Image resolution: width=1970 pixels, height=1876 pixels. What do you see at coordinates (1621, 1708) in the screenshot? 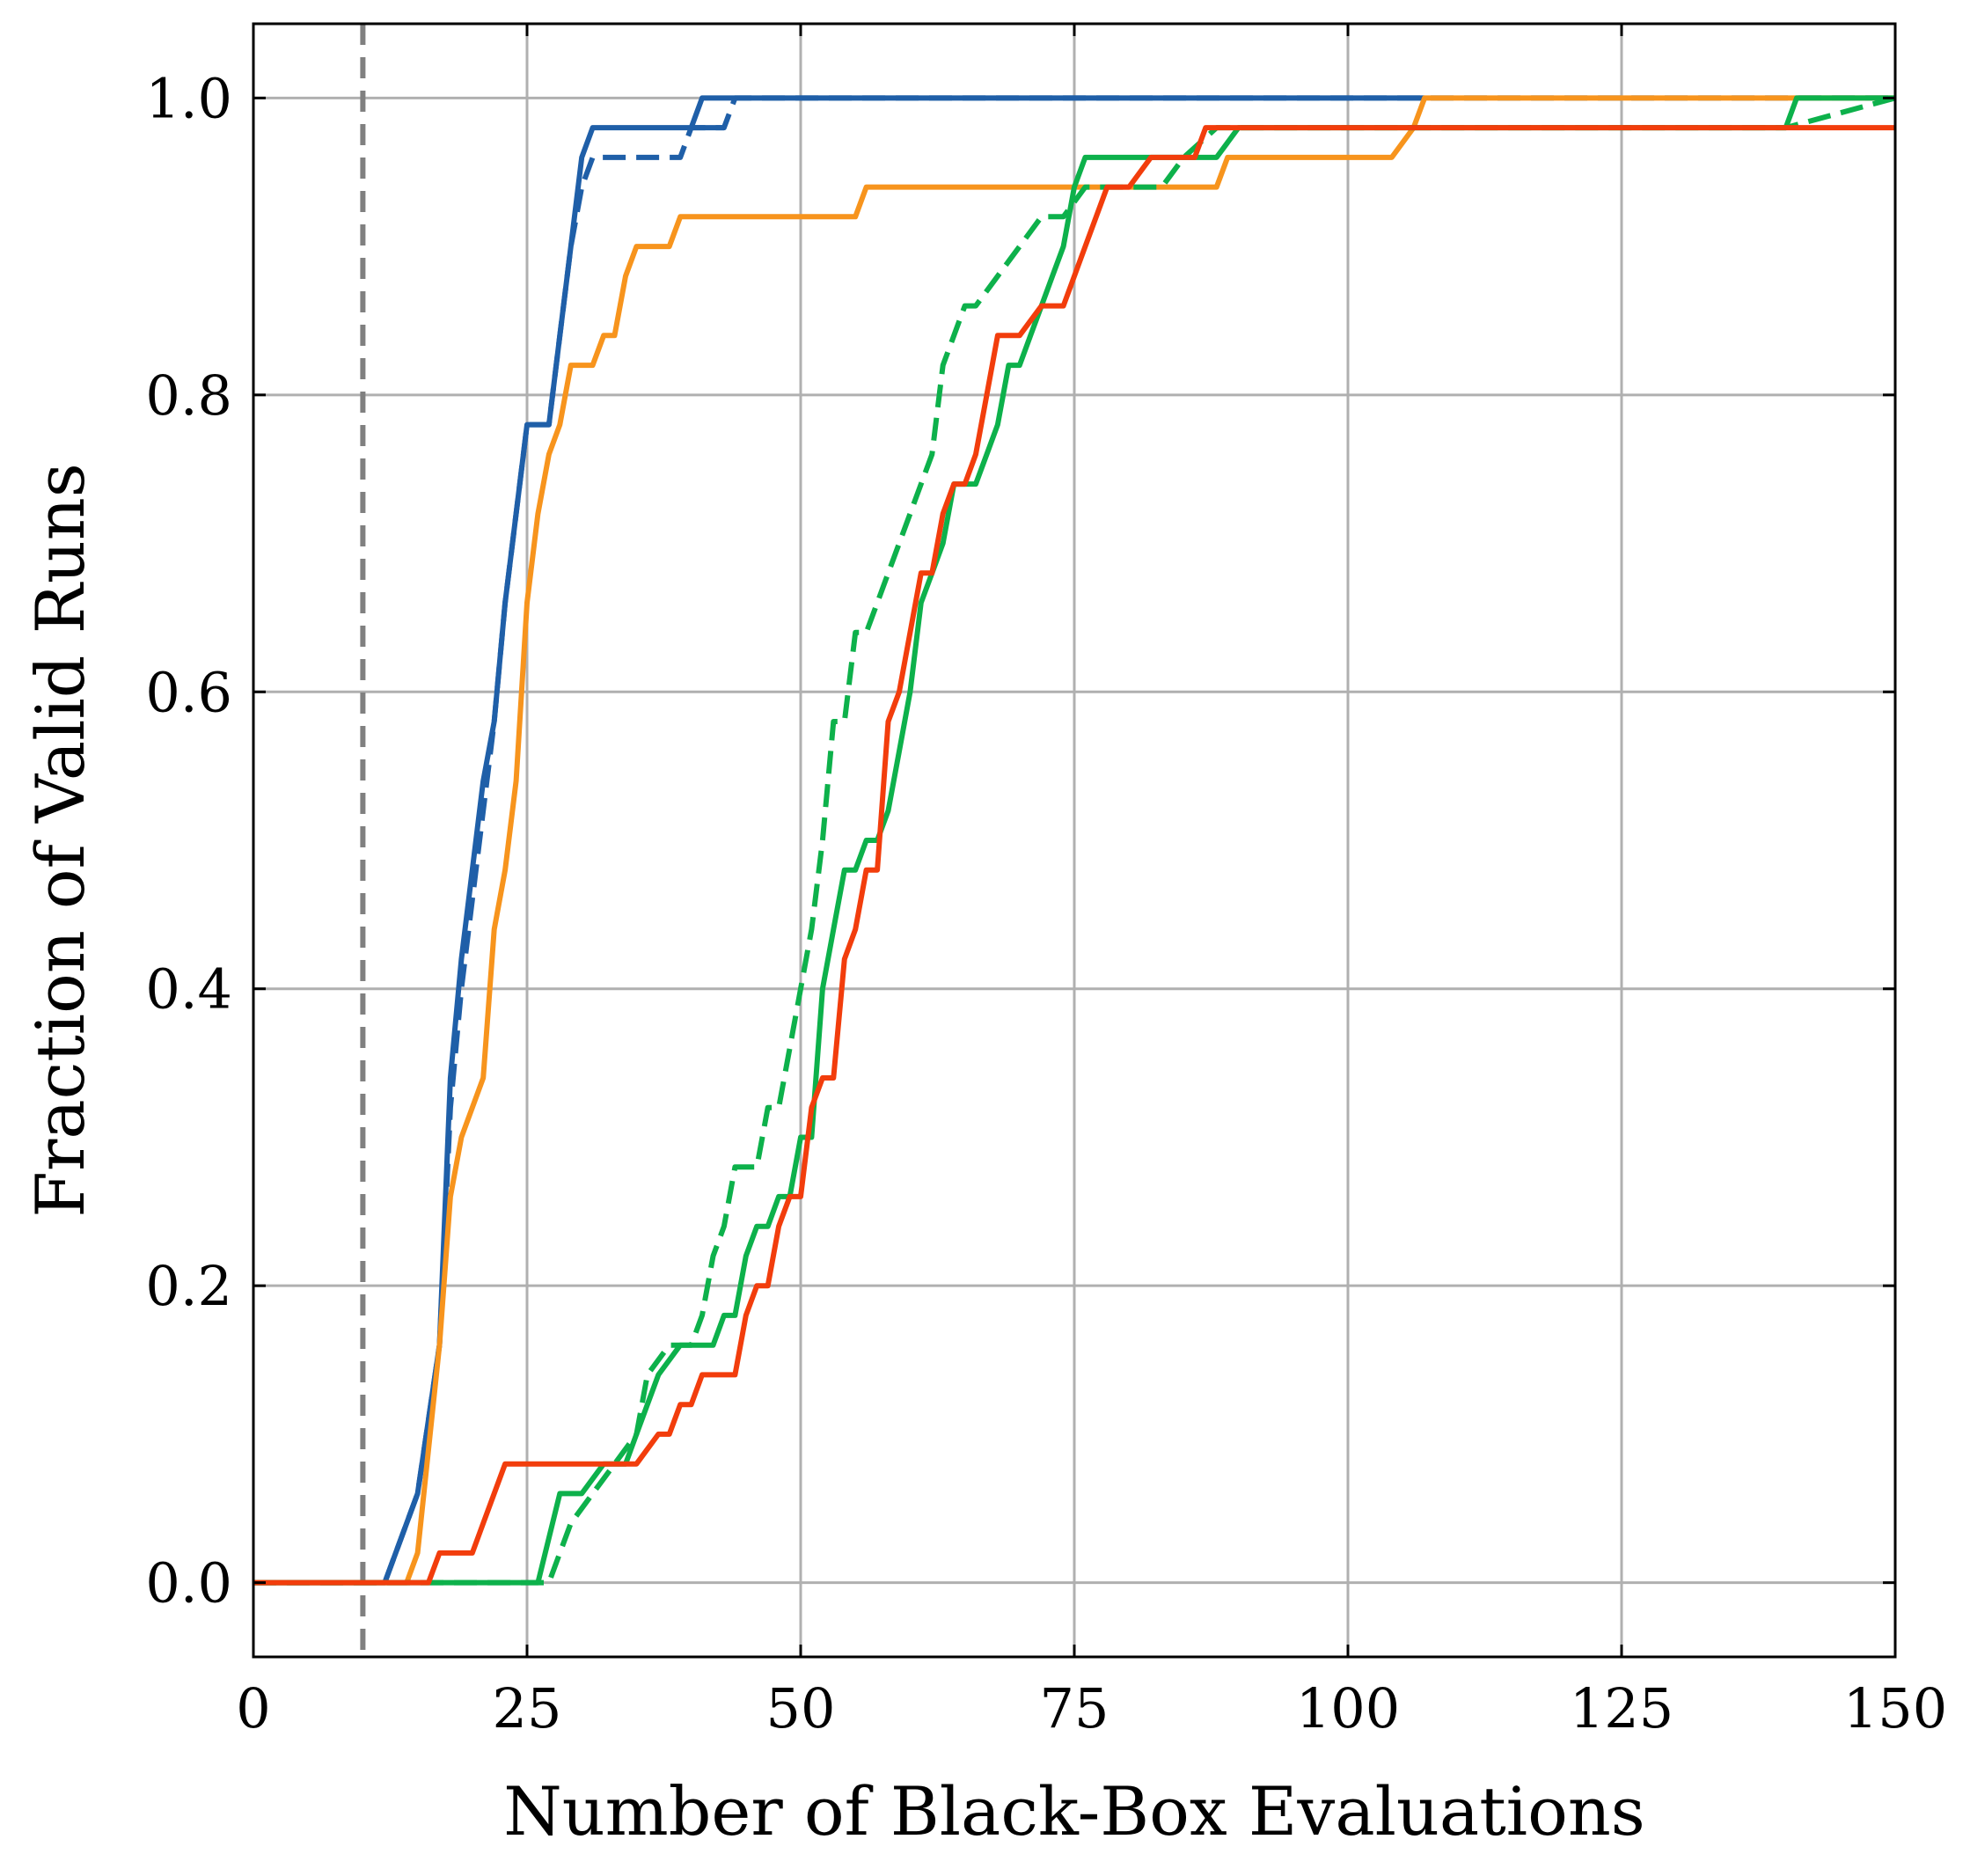
I see `x-tick-label: 125` at bounding box center [1621, 1708].